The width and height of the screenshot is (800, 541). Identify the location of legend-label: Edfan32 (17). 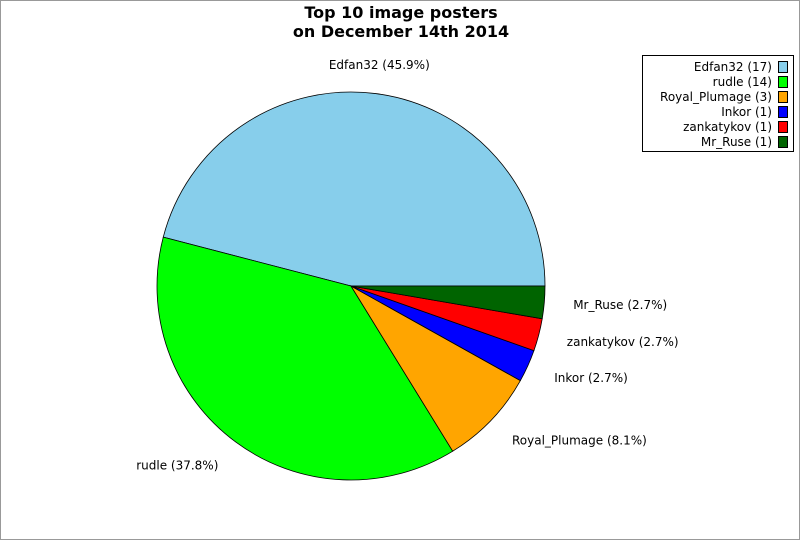
(732, 66).